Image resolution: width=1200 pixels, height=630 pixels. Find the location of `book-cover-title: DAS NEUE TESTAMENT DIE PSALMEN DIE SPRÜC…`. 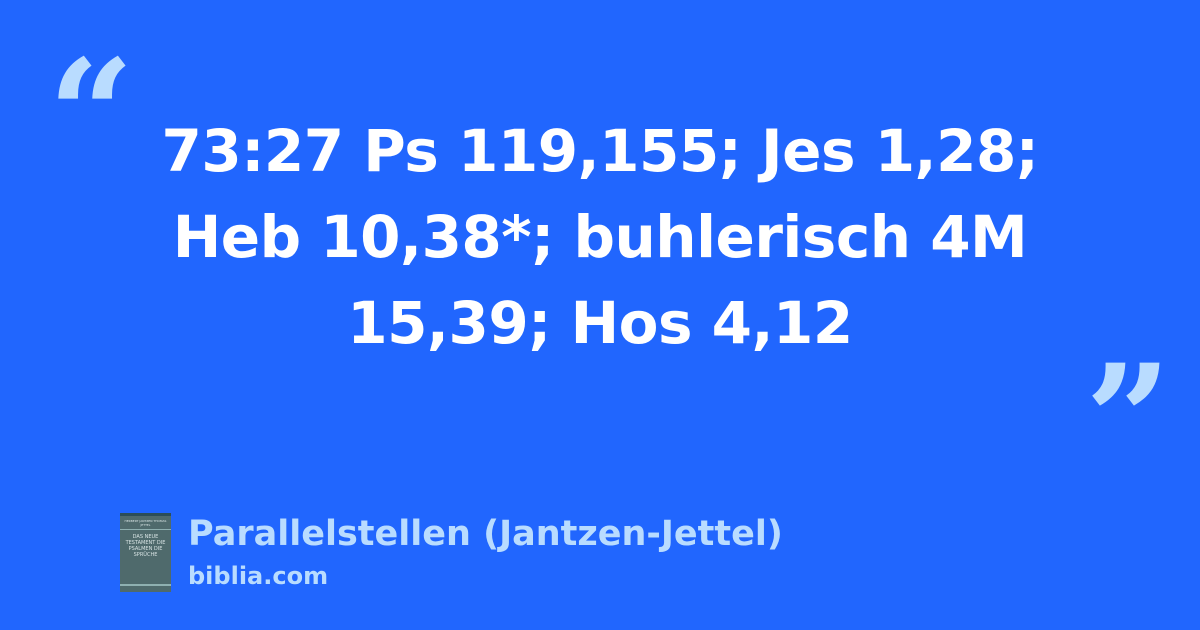

book-cover-title: DAS NEUE TESTAMENT DIE PSALMEN DIE SPRÜC… is located at coordinates (145, 546).